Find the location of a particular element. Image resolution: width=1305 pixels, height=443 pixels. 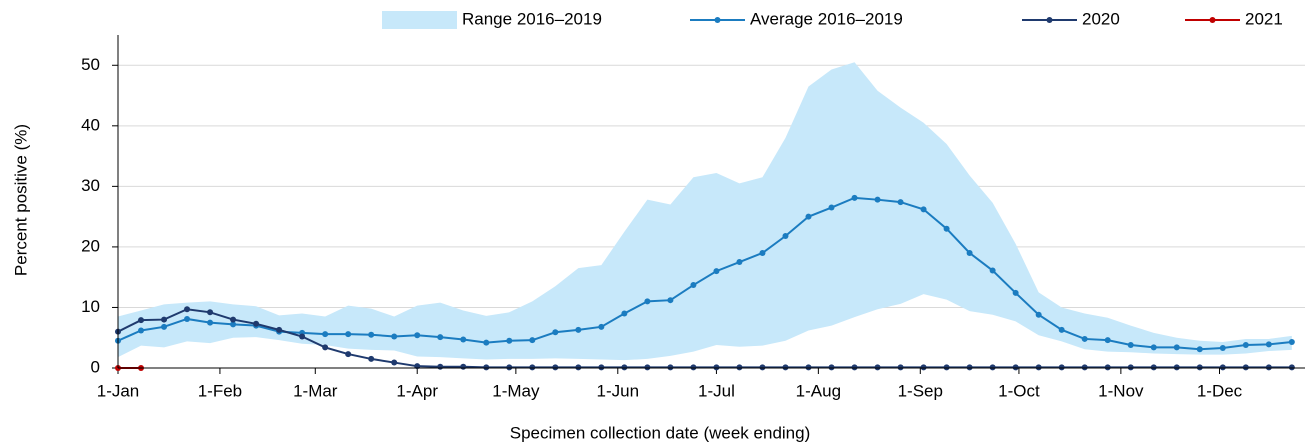

legend-swatch is located at coordinates (419, 20).